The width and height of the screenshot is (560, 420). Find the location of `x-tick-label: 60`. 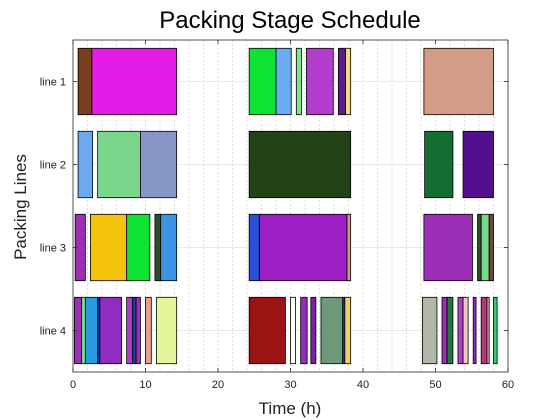

x-tick-label: 60 is located at coordinates (508, 385).